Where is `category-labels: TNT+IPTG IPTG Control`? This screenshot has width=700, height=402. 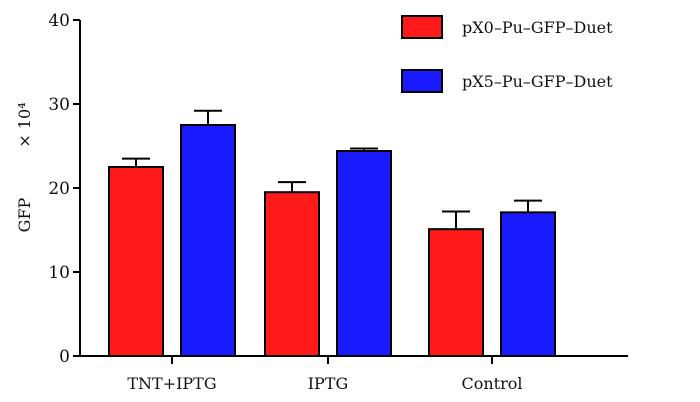
category-labels: TNT+IPTG IPTG Control is located at coordinates (324, 383).